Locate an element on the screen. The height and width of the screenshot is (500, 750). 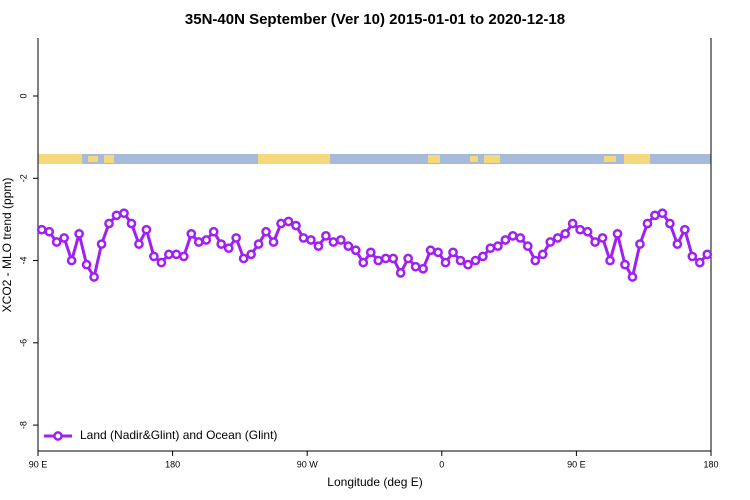
y-tick-label: -4 is located at coordinates (23, 261).